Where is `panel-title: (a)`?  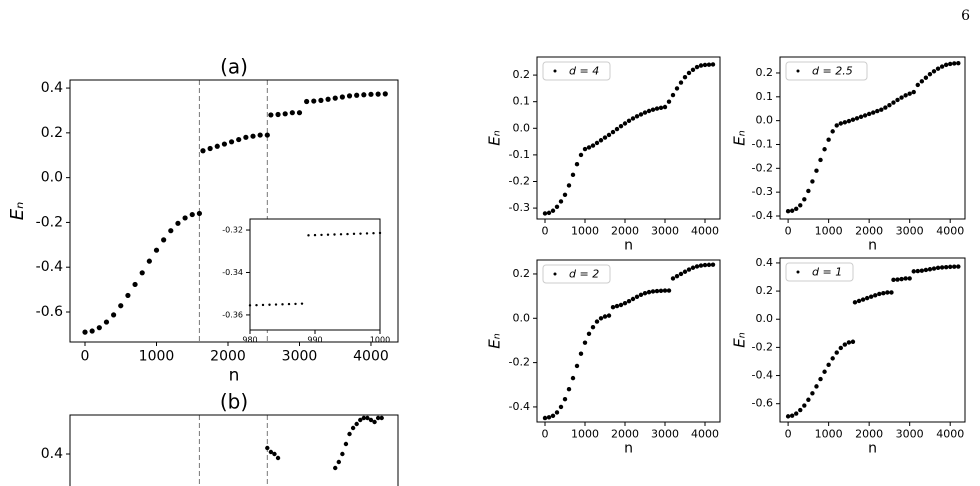 panel-title: (a) is located at coordinates (234, 67).